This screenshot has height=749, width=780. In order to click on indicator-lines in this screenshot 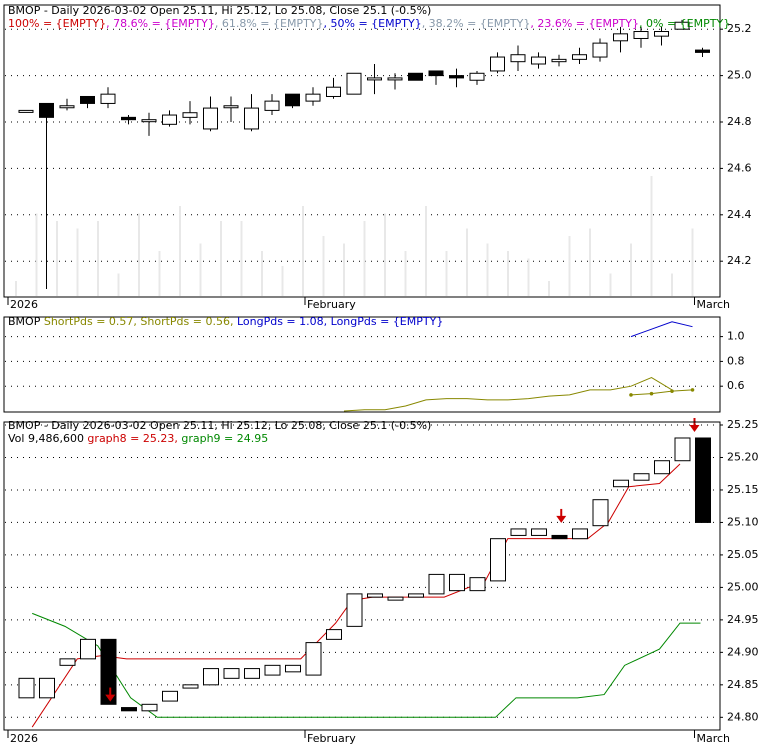, I will do `click(519, 366)`.